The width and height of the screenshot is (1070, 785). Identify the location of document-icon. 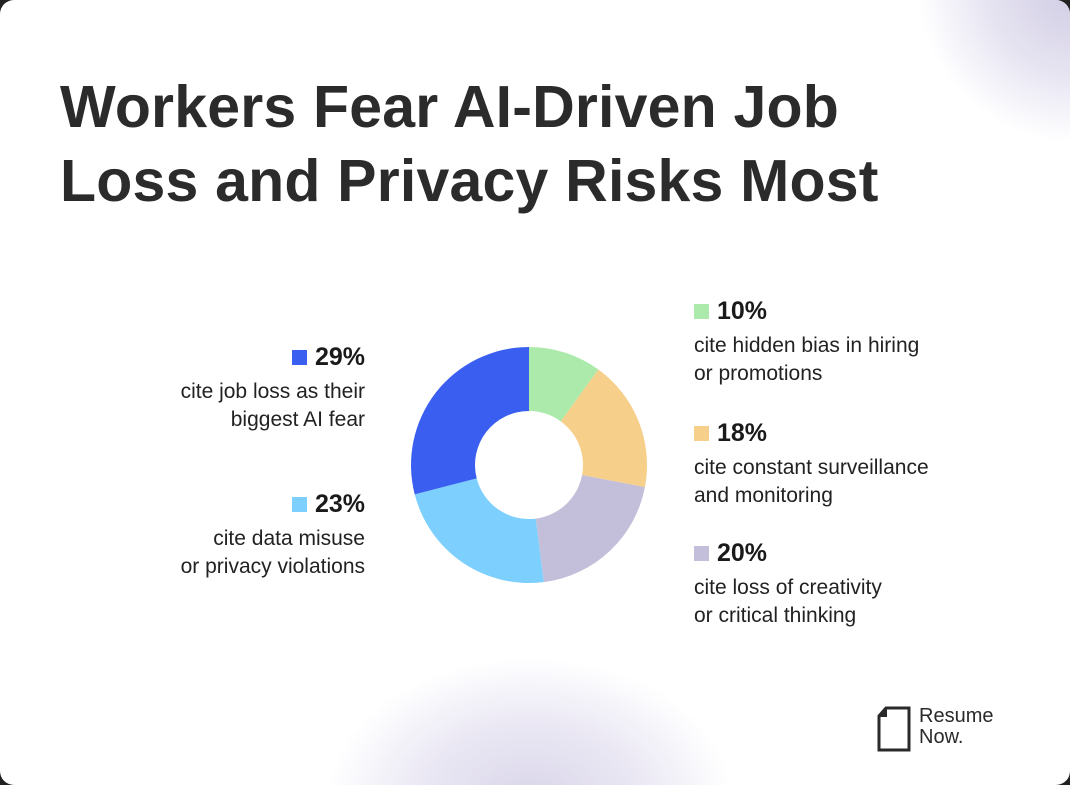
(894, 729).